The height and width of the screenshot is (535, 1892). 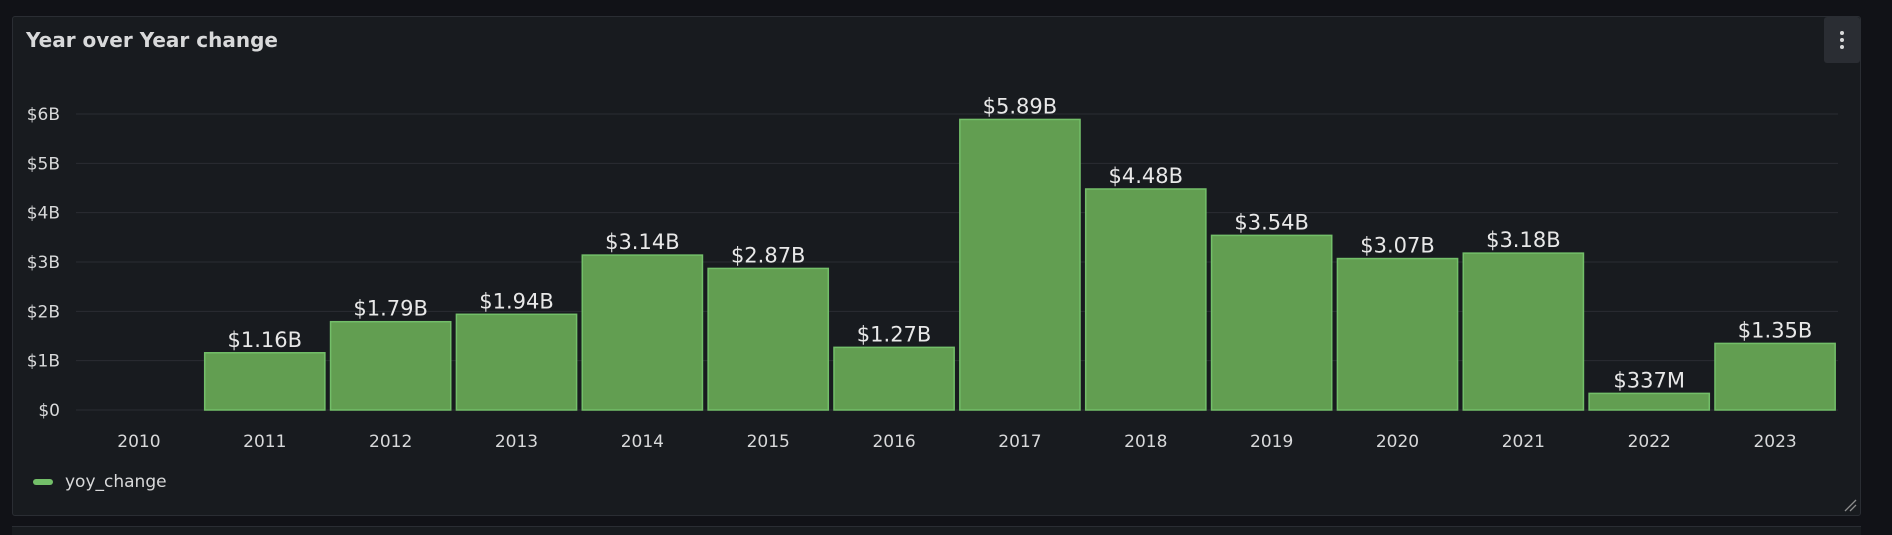 I want to click on panel-title: Year over Year change, so click(x=152, y=40).